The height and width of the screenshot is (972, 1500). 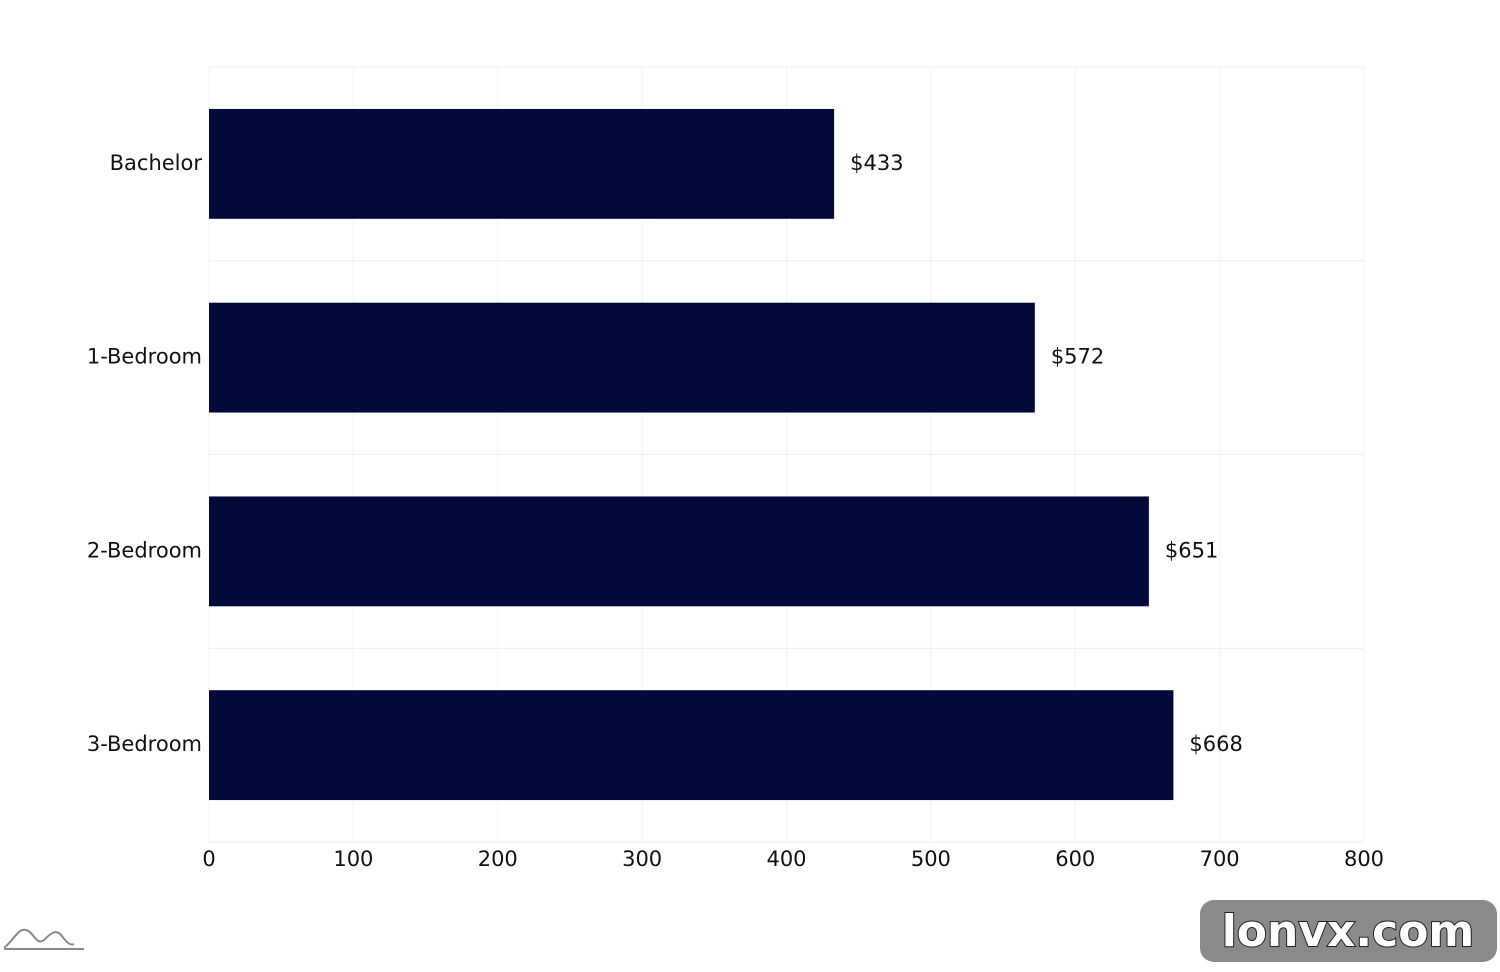 I want to click on logo, so click(x=43, y=939).